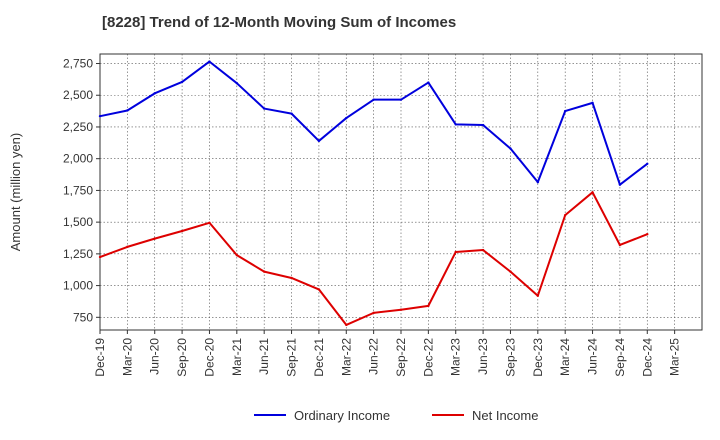 This screenshot has width=720, height=440. What do you see at coordinates (78, 64) in the screenshot?
I see `y-tick-label: 2,750` at bounding box center [78, 64].